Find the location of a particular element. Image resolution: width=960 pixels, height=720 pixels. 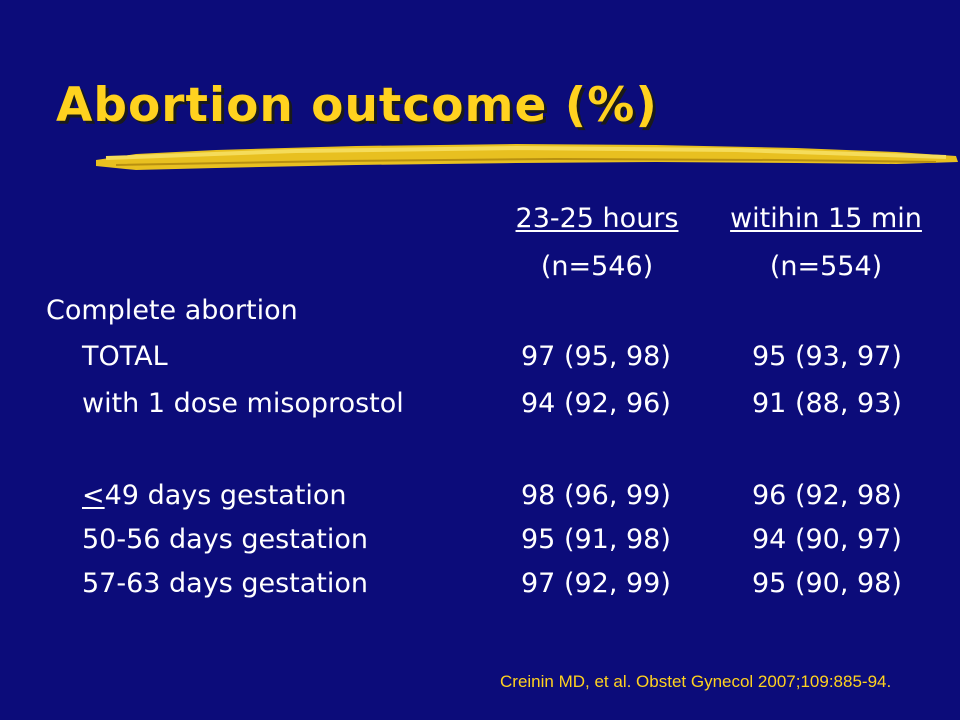

row-label-under-49-days-text: 49 days gestation is located at coordinates (225, 495).